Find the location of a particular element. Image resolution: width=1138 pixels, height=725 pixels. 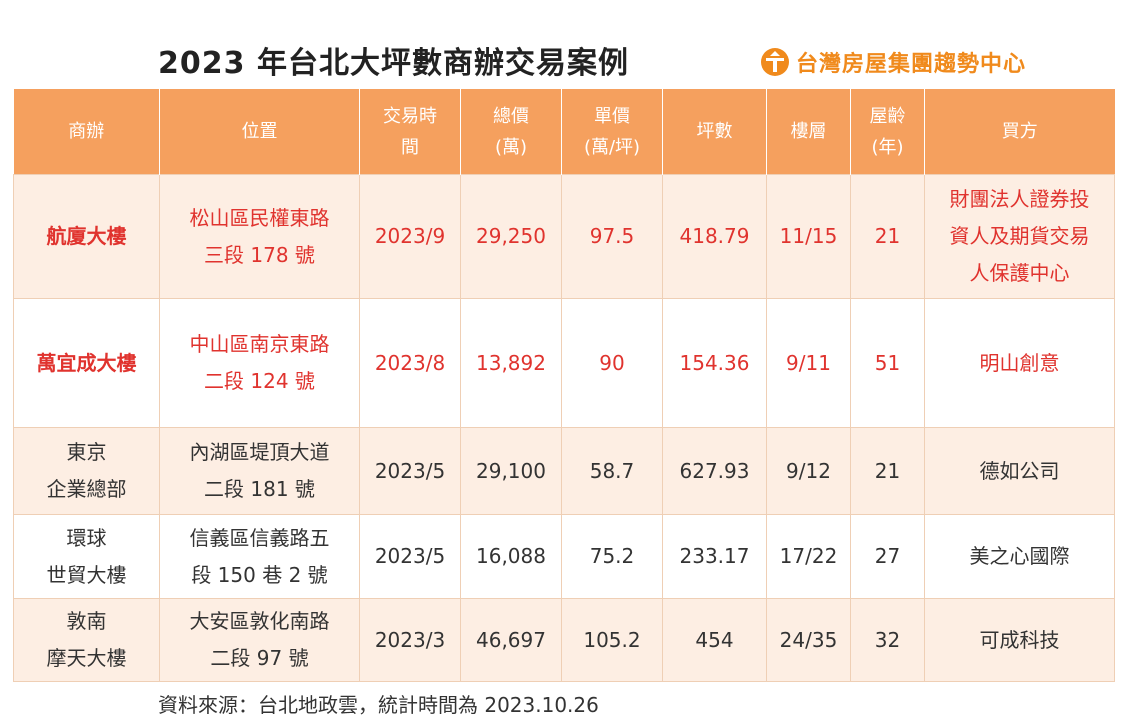

cell-line: 萬宜成大樓 is located at coordinates (86, 362).